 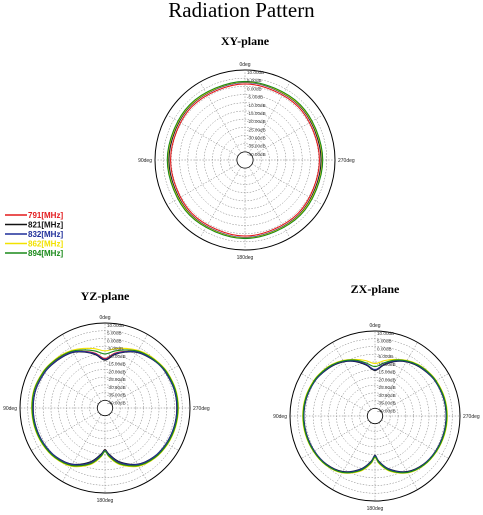 I want to click on page-title: Radiation Pattern, so click(x=241, y=11).